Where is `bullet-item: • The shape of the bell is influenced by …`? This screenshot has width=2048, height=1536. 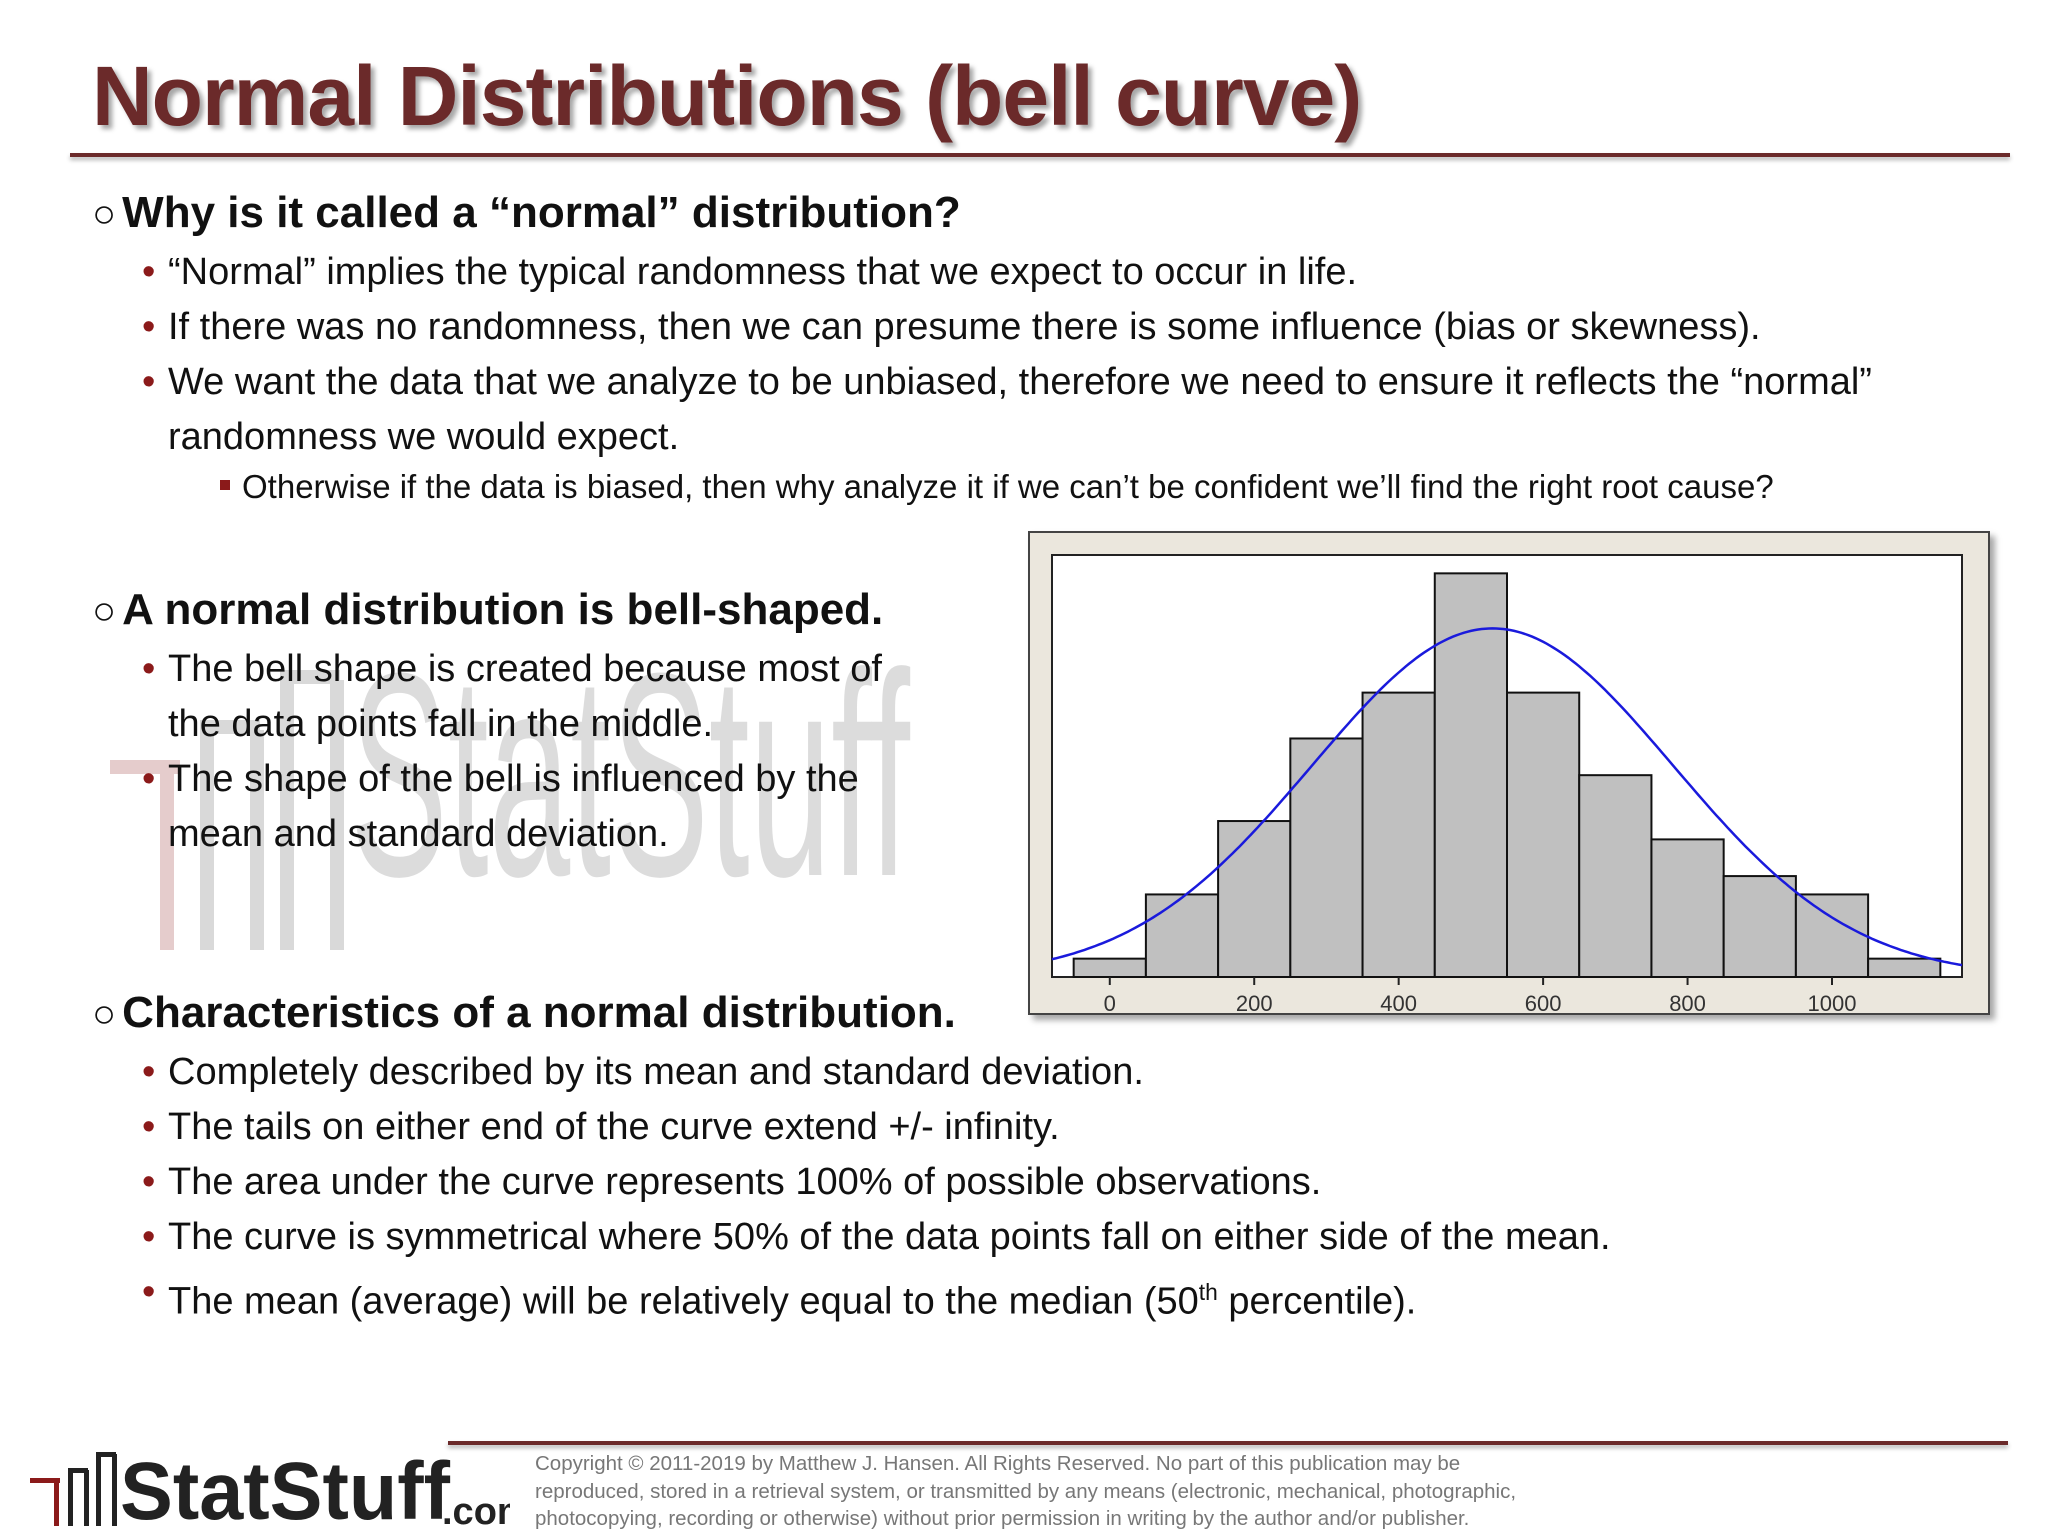
bullet-item: • The shape of the bell is influenced by … is located at coordinates (535, 807).